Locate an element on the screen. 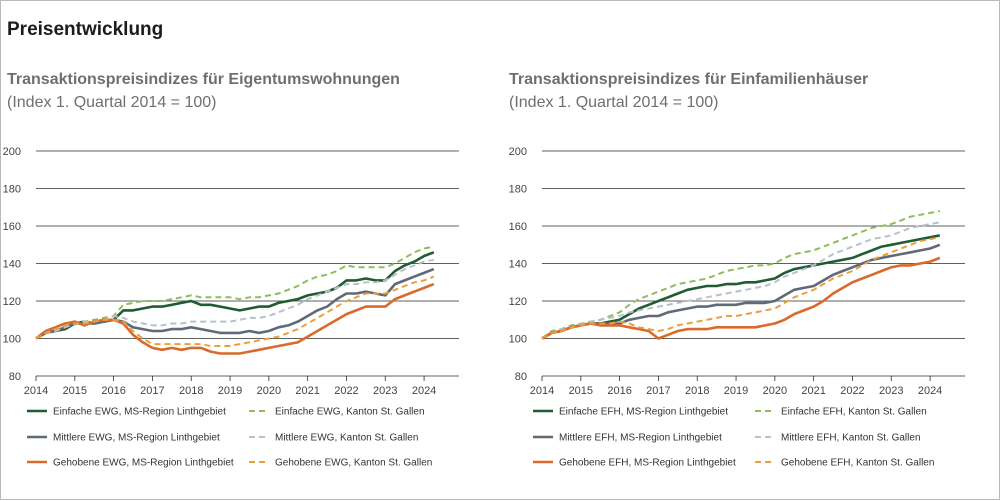 This screenshot has height=500, width=1000. legend-label: Mittlere EFH, Kanton St. Gallen is located at coordinates (851, 438).